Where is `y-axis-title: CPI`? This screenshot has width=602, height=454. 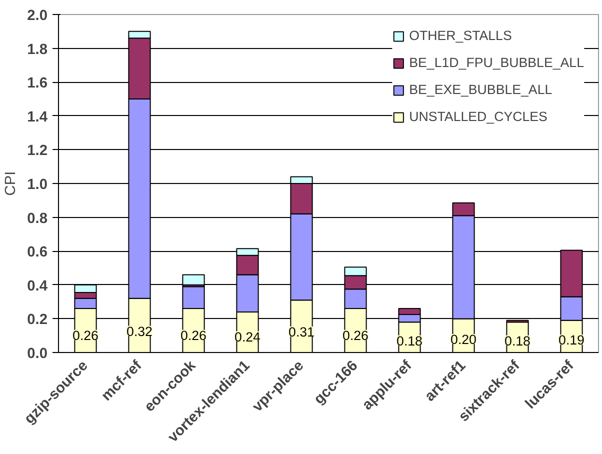 y-axis-title: CPI is located at coordinates (11, 183).